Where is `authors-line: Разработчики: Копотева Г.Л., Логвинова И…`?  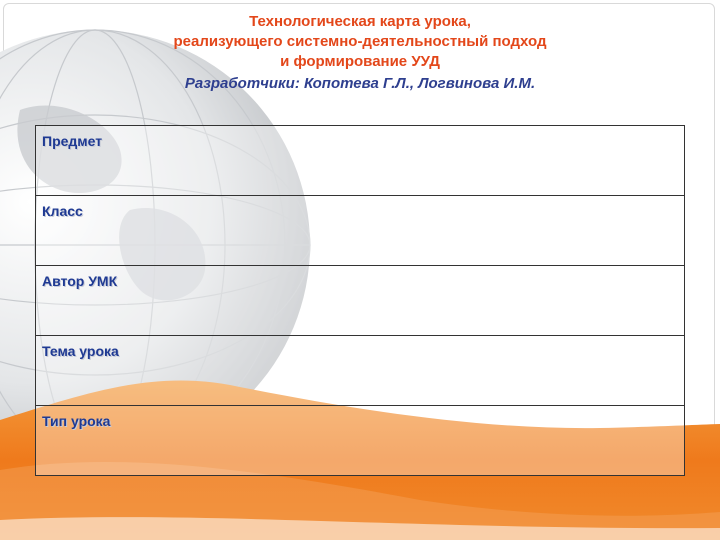 authors-line: Разработчики: Копотева Г.Л., Логвинова И… is located at coordinates (360, 83).